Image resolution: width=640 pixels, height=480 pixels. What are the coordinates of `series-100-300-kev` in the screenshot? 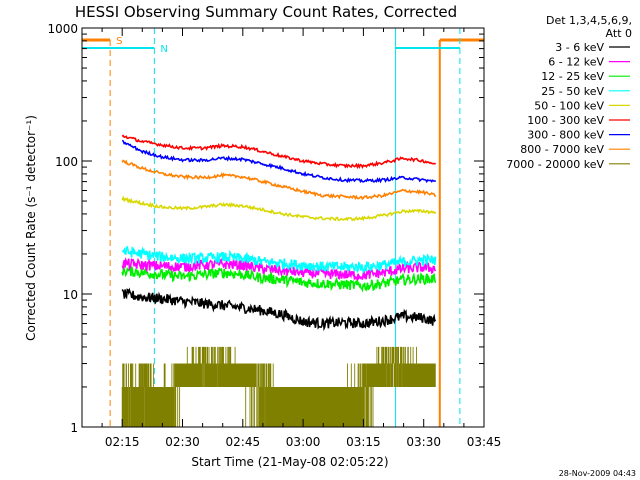 It's located at (278, 152).